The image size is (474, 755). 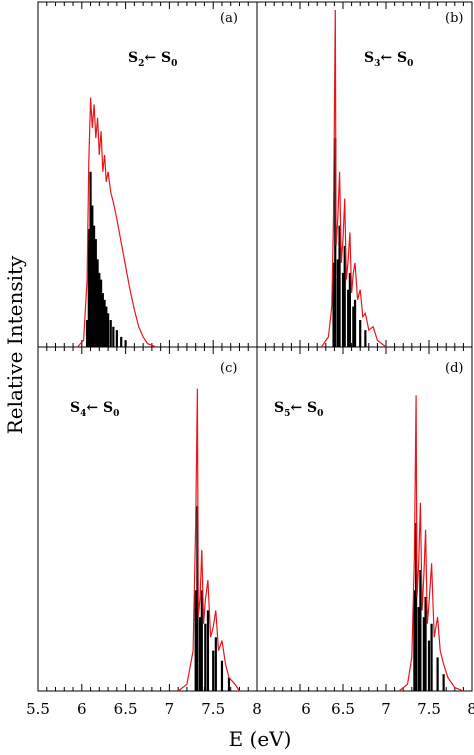 I want to click on transition-label: S4← S0, so click(x=94, y=409).